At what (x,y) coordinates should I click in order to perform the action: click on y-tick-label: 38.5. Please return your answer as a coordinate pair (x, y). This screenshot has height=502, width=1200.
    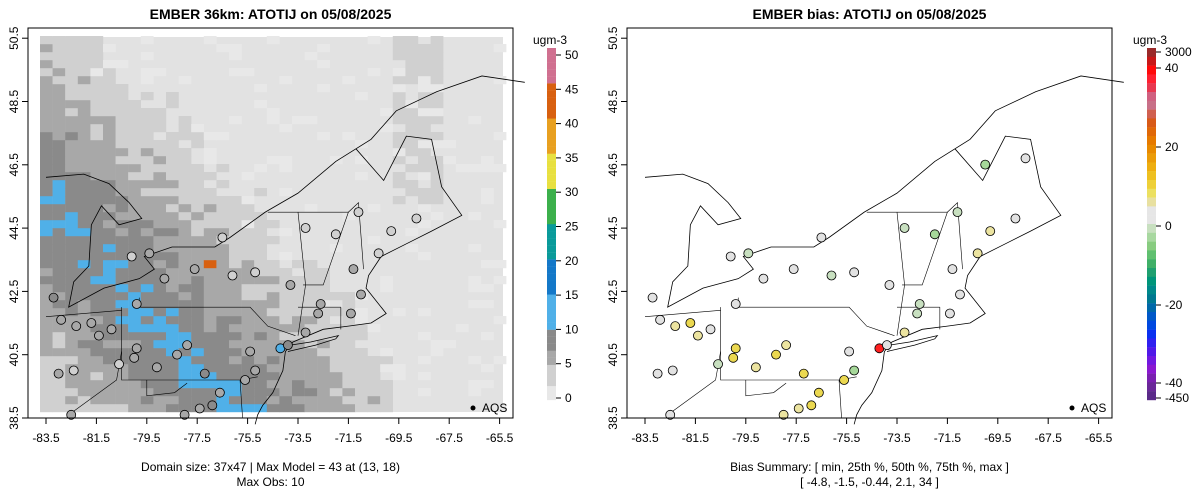
    Looking at the image, I should click on (14, 418).